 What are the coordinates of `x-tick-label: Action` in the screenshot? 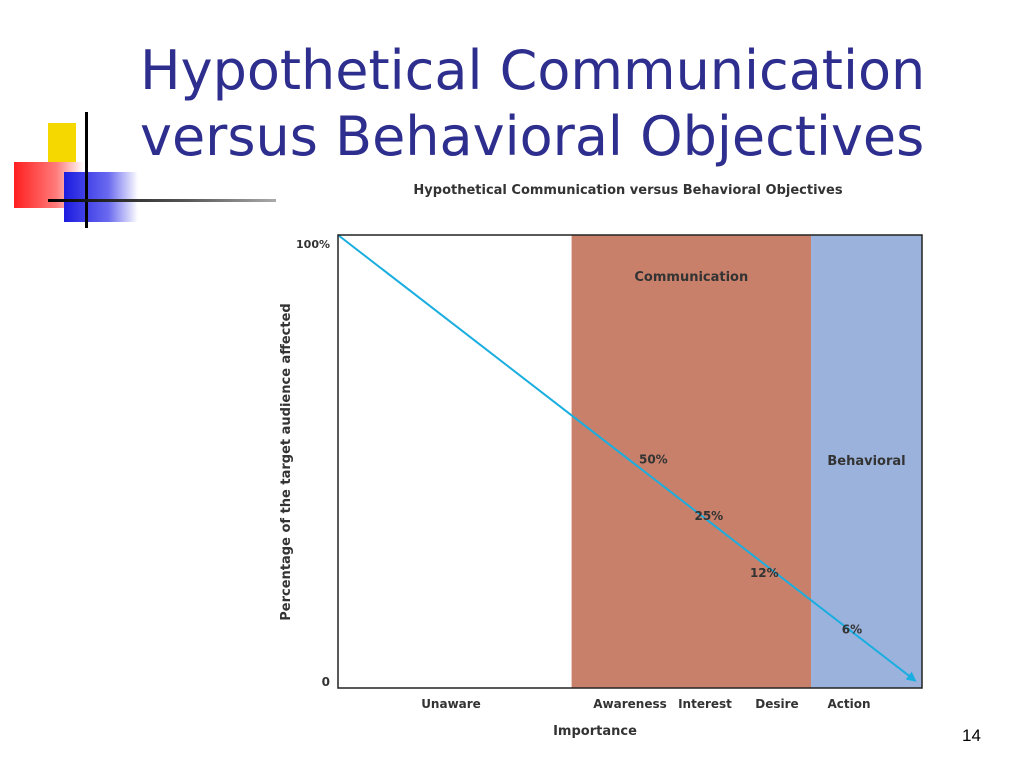 It's located at (848, 704).